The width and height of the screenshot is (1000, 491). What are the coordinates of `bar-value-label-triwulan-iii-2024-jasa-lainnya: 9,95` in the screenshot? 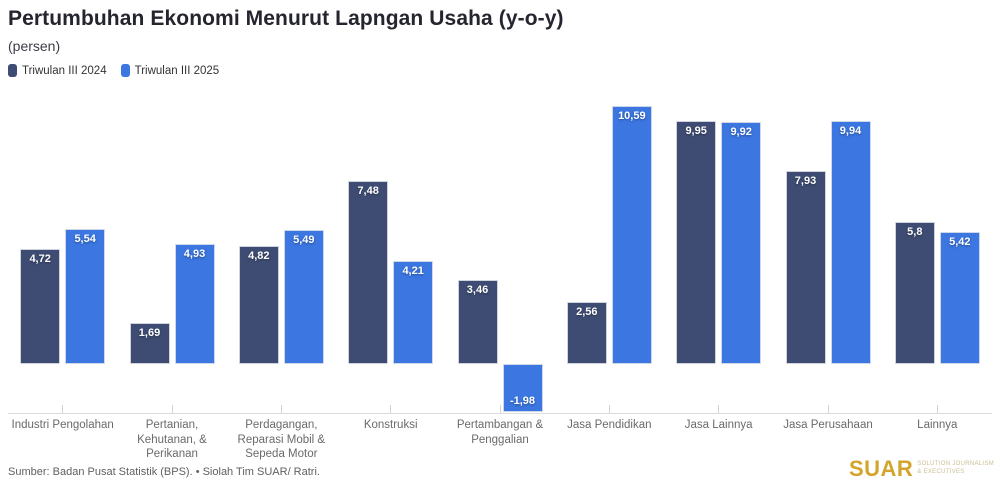 It's located at (696, 131).